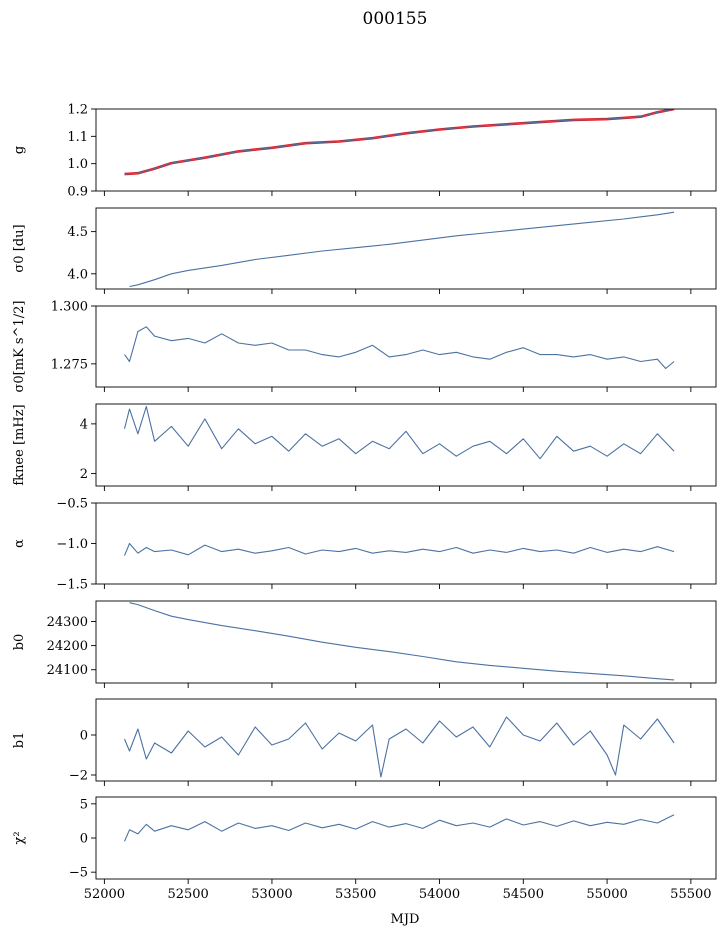 The width and height of the screenshot is (725, 936). Describe the element at coordinates (84, 474) in the screenshot. I see `y-tick-label: 2` at that location.